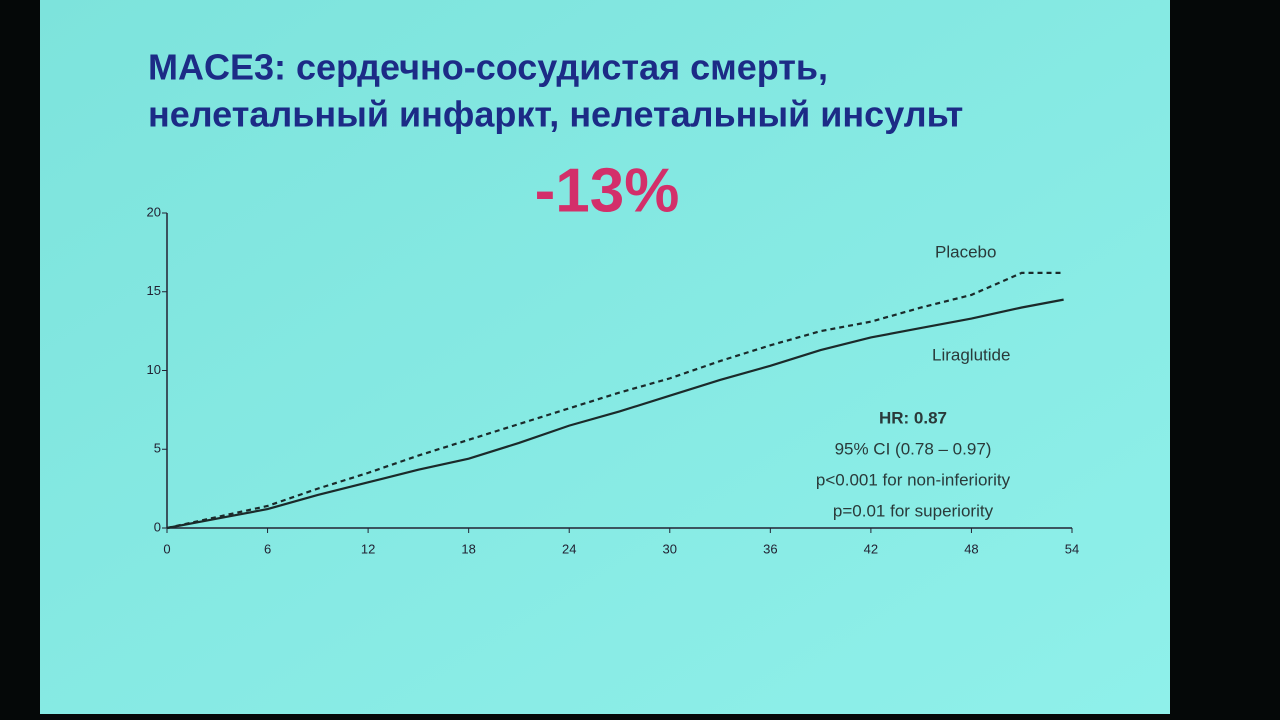 The image size is (1280, 720). I want to click on annotation: p=0.01 for superiority, so click(913, 510).